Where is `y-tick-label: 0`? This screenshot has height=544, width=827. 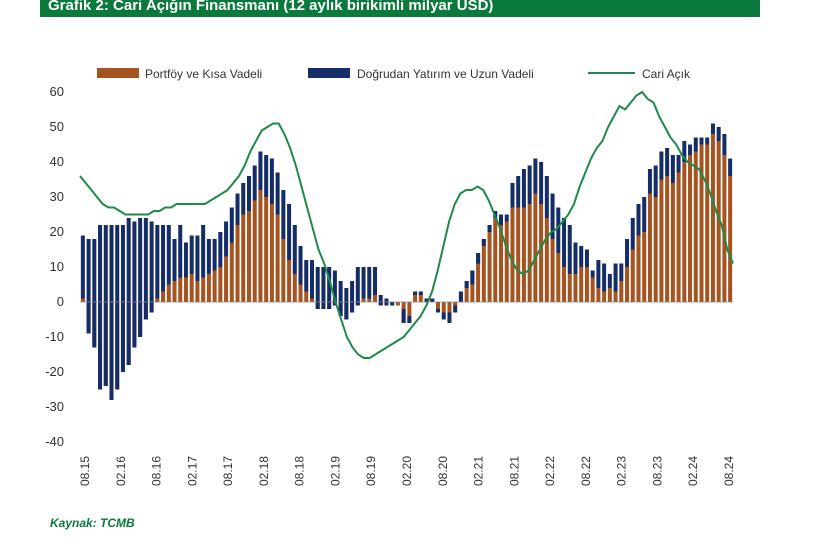 y-tick-label: 0 is located at coordinates (60, 301).